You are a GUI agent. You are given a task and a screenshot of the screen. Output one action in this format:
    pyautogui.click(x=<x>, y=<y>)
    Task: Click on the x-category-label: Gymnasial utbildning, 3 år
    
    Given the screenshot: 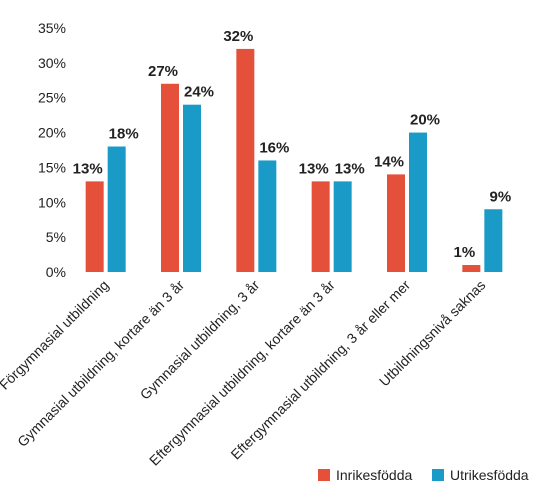 What is the action you would take?
    pyautogui.click(x=200, y=340)
    